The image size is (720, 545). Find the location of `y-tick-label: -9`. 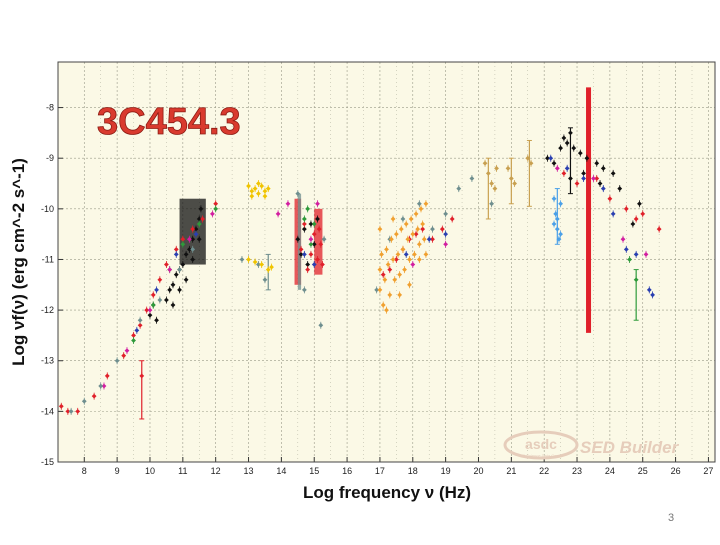

y-tick-label: -9 is located at coordinates (50, 158).